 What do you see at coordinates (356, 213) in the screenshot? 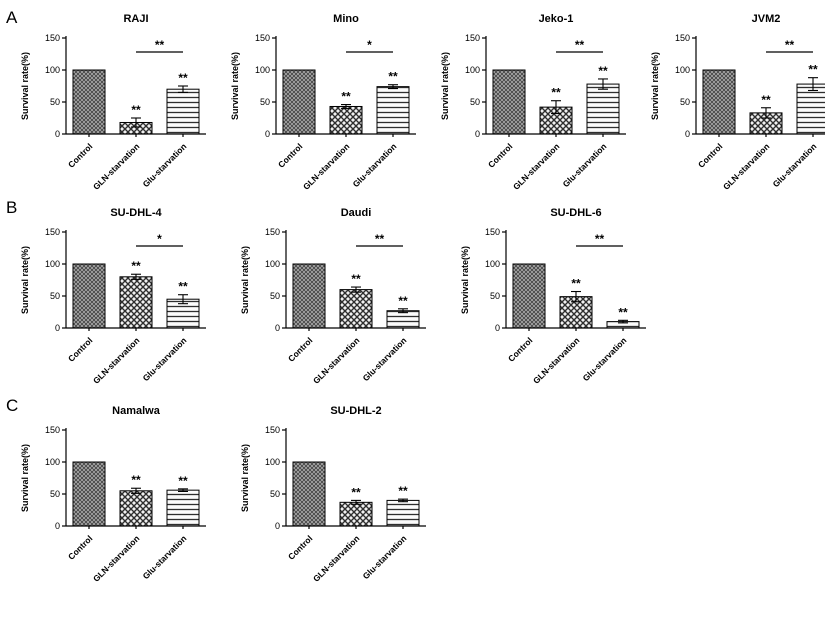
I see `chart-title: Daudi` at bounding box center [356, 213].